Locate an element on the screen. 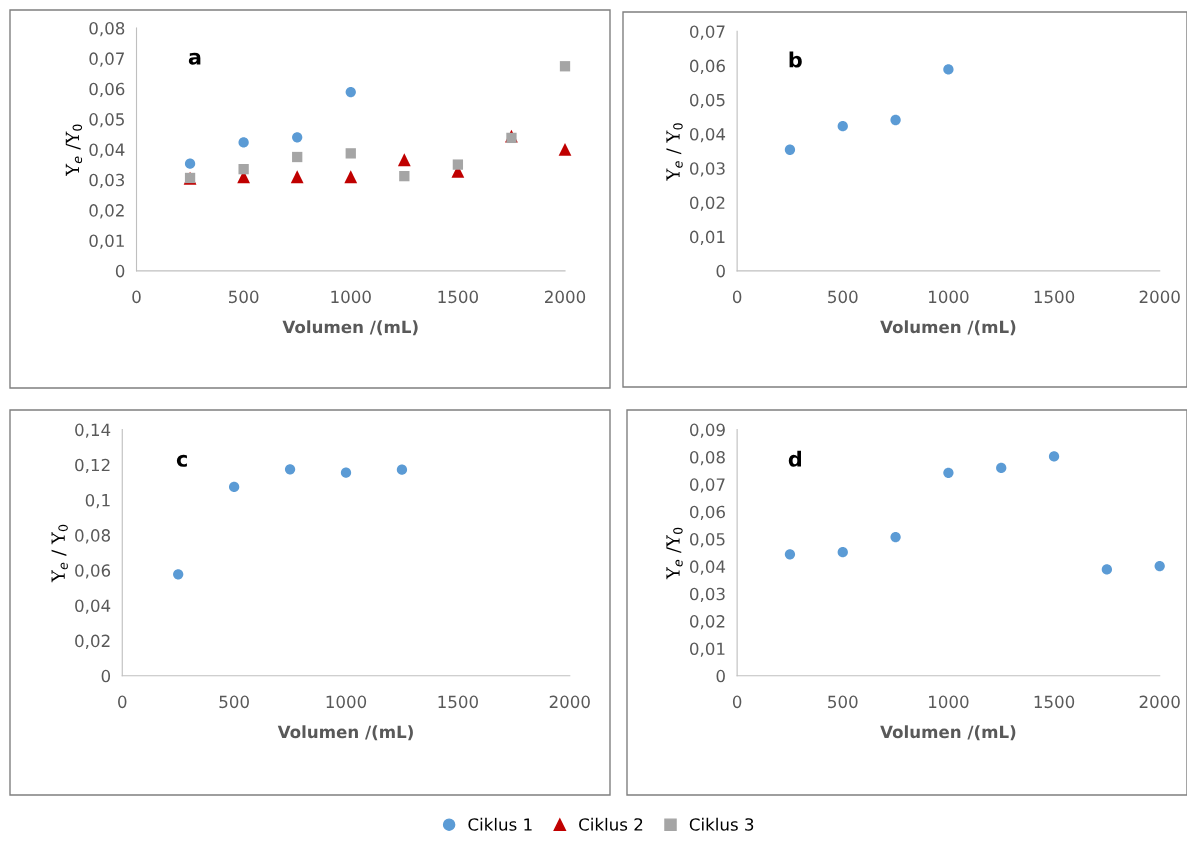  y-tick-label: 0,1 is located at coordinates (97, 501).